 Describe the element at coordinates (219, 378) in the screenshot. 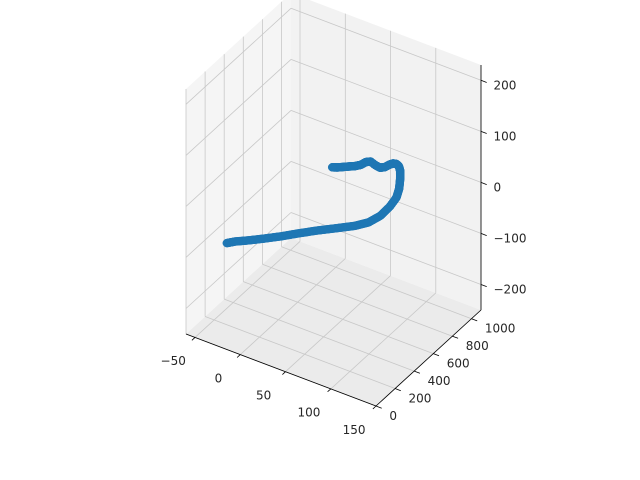

I see `x-tick-label: 0` at that location.